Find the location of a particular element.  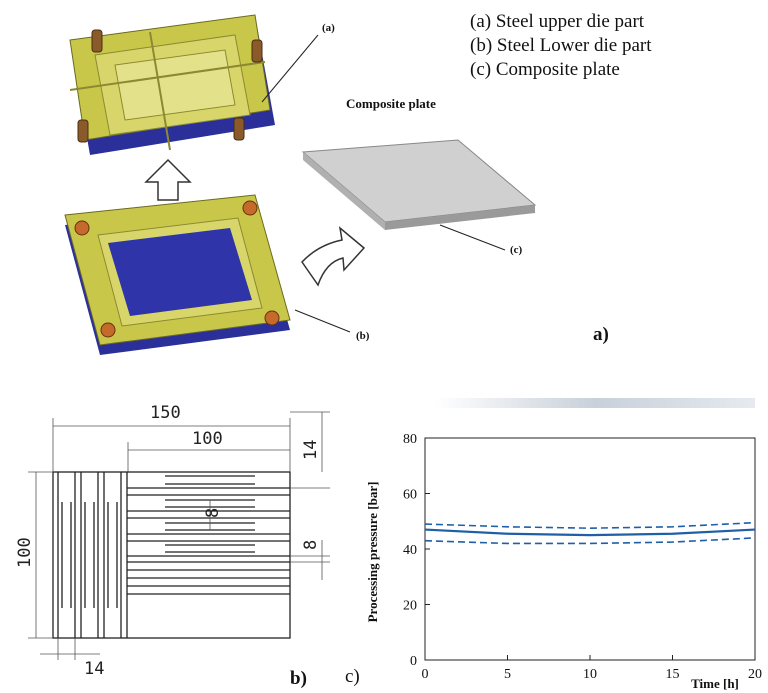

y-tick-label: 60 is located at coordinates (410, 495).